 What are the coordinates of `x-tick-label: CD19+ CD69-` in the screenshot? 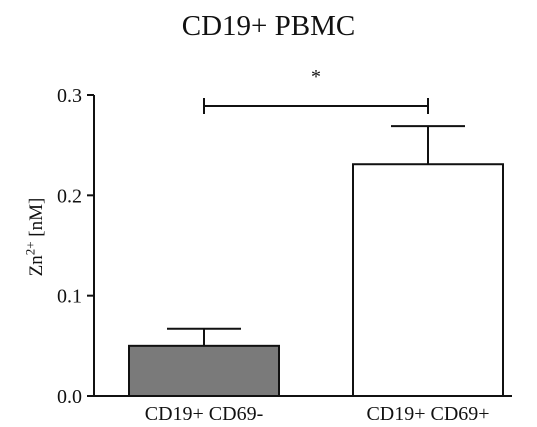 It's located at (204, 414).